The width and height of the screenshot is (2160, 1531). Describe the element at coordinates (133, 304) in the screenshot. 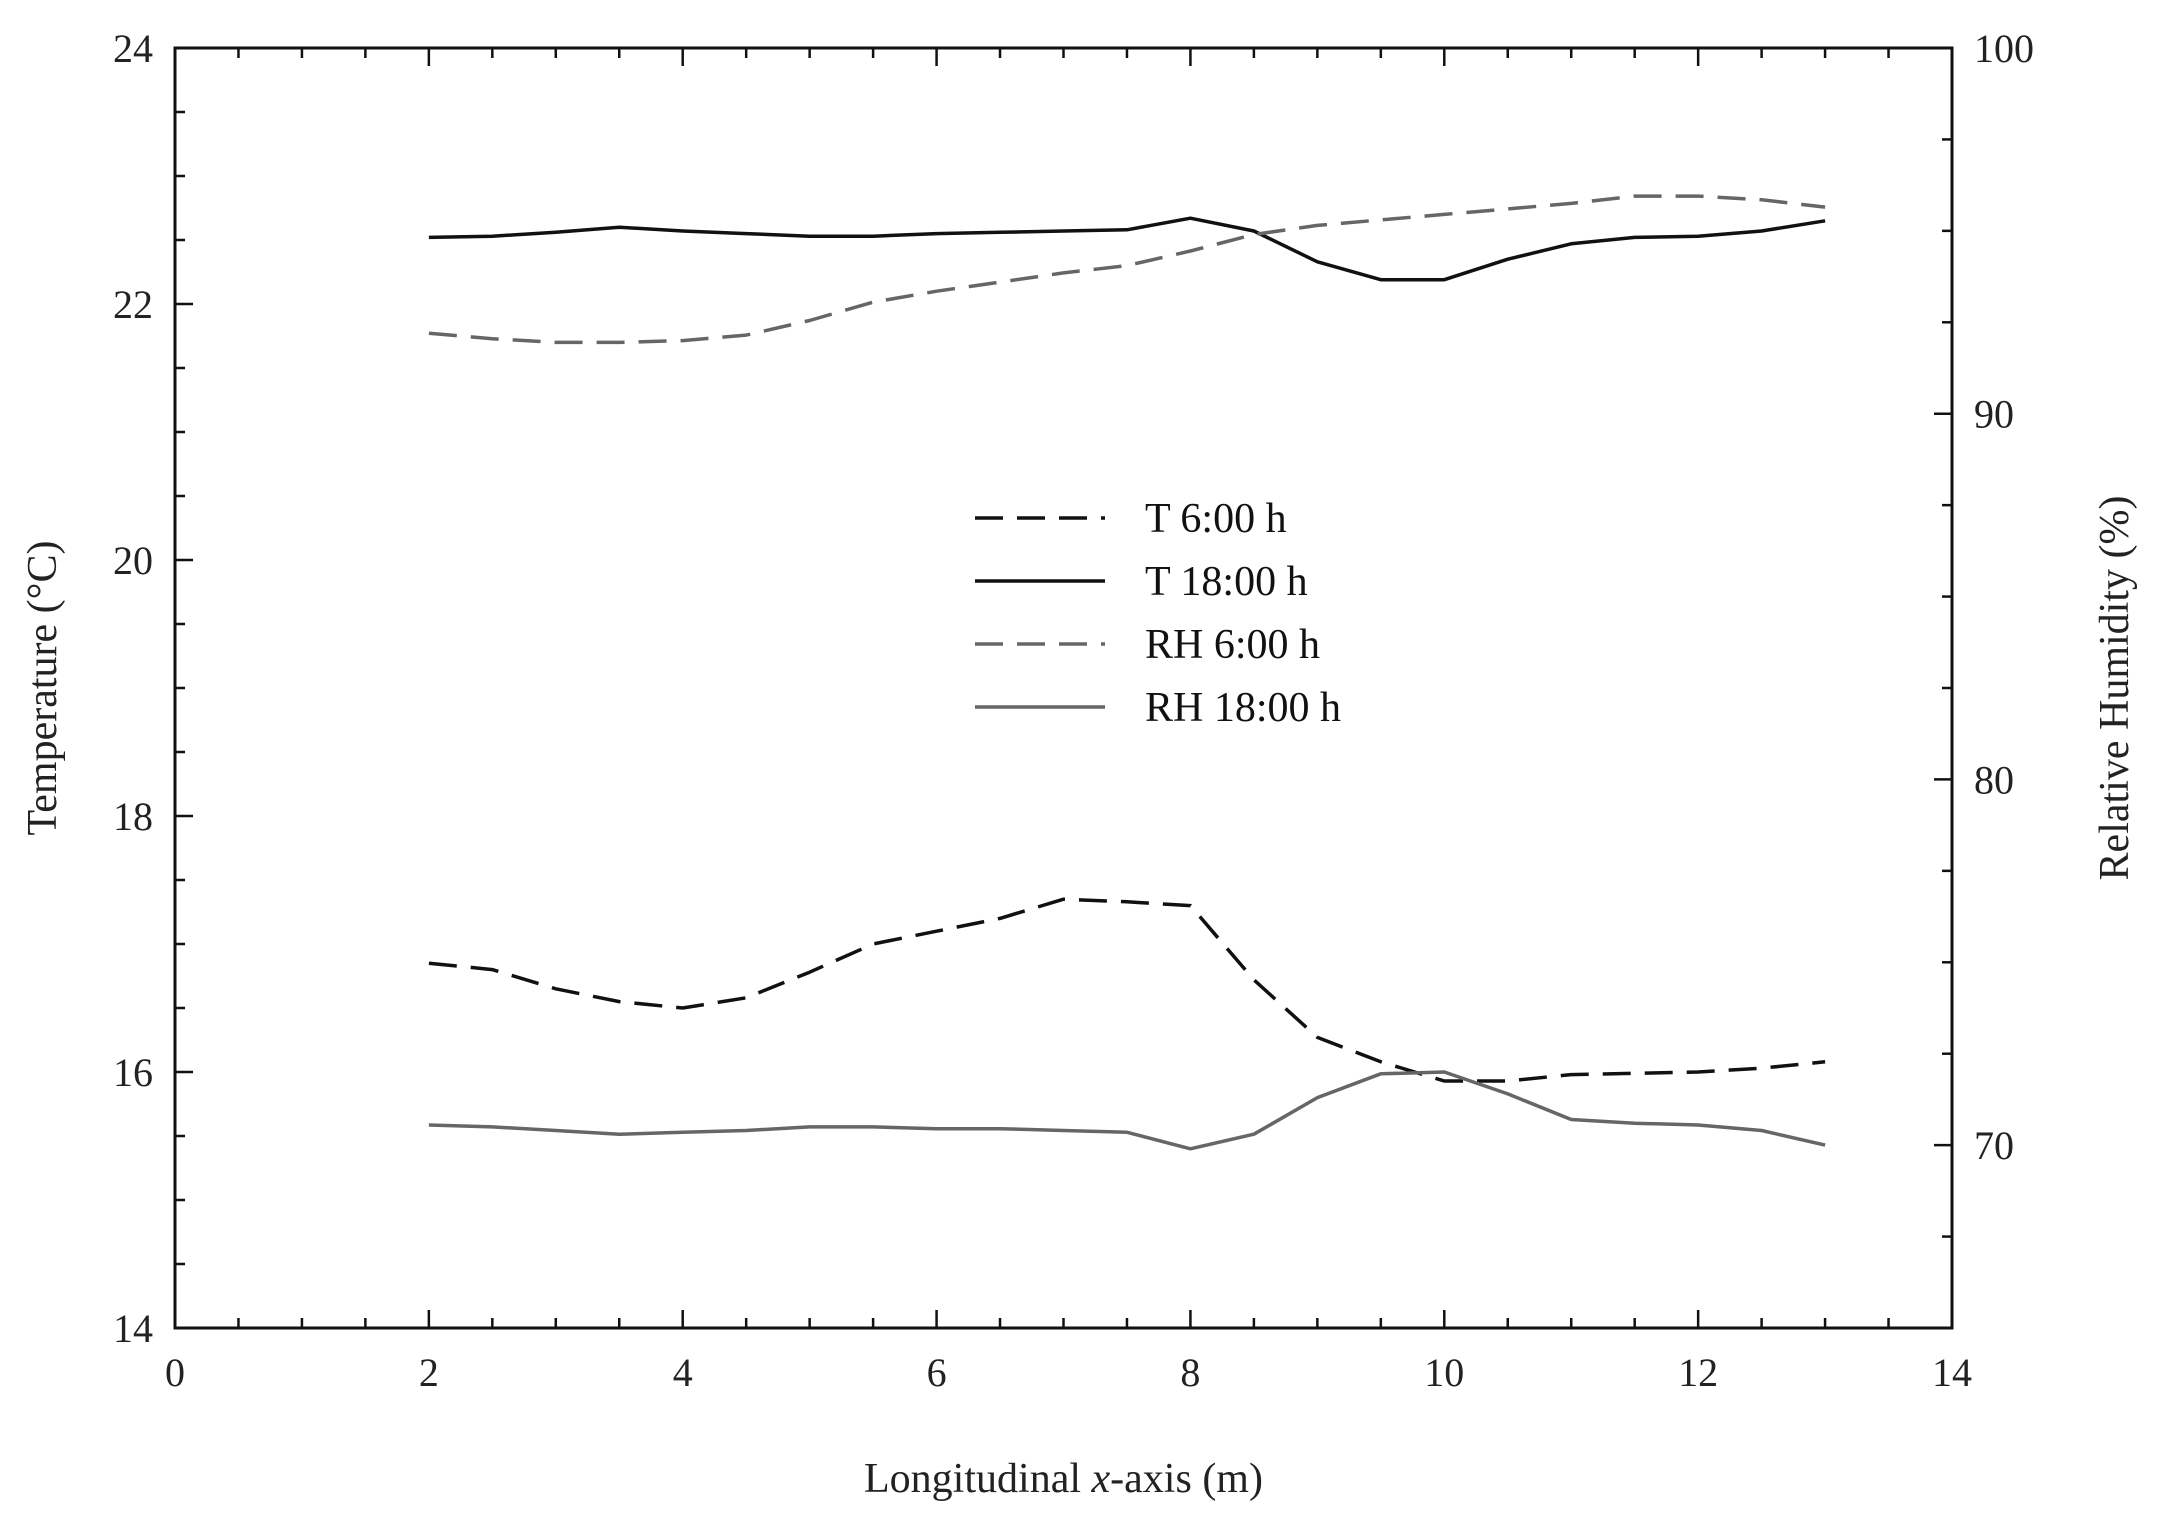

I see `y-left-tick-label: 22` at that location.